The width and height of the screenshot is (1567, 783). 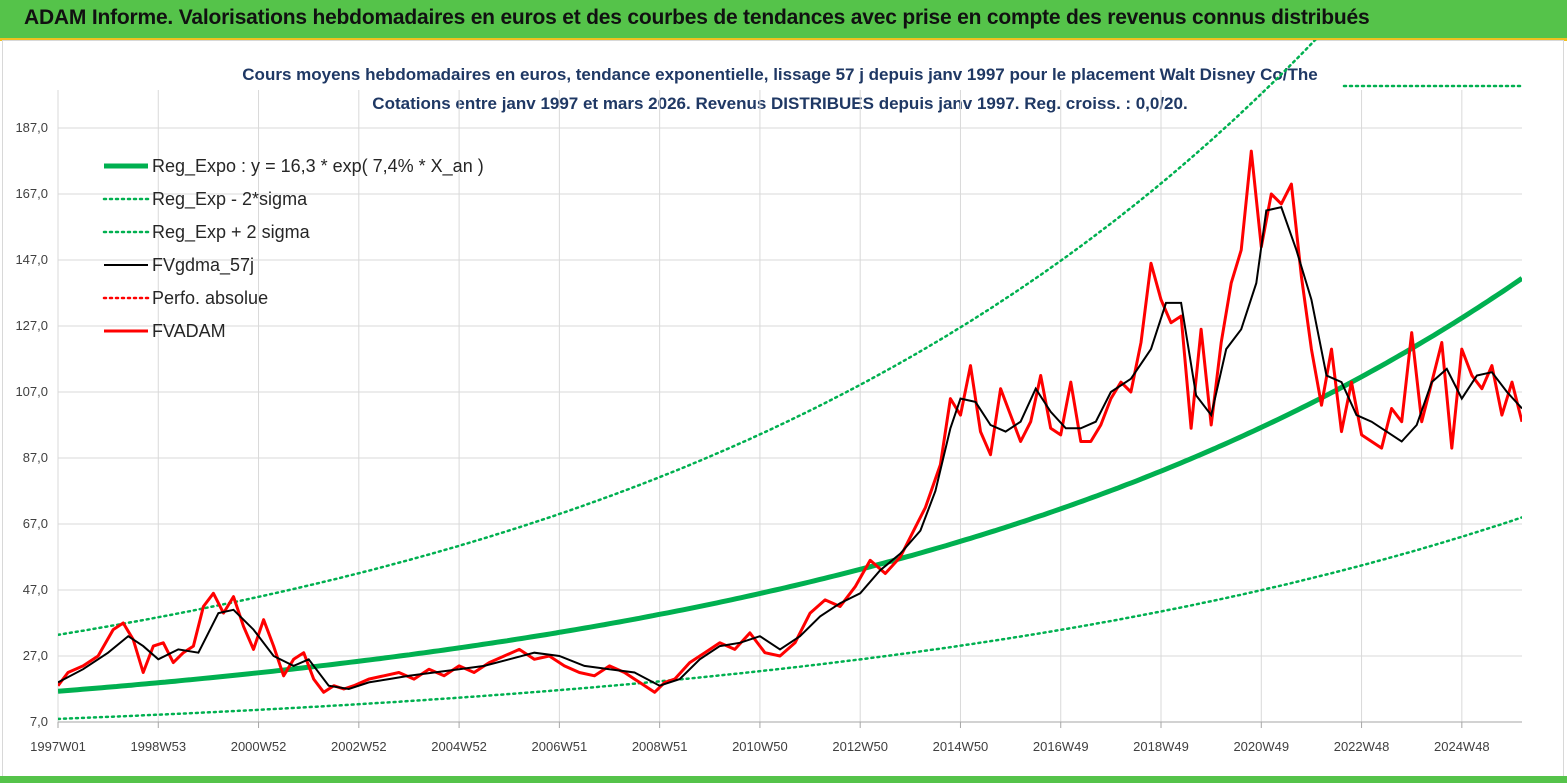 What do you see at coordinates (31, 391) in the screenshot?
I see `y-tick-label: 107,0` at bounding box center [31, 391].